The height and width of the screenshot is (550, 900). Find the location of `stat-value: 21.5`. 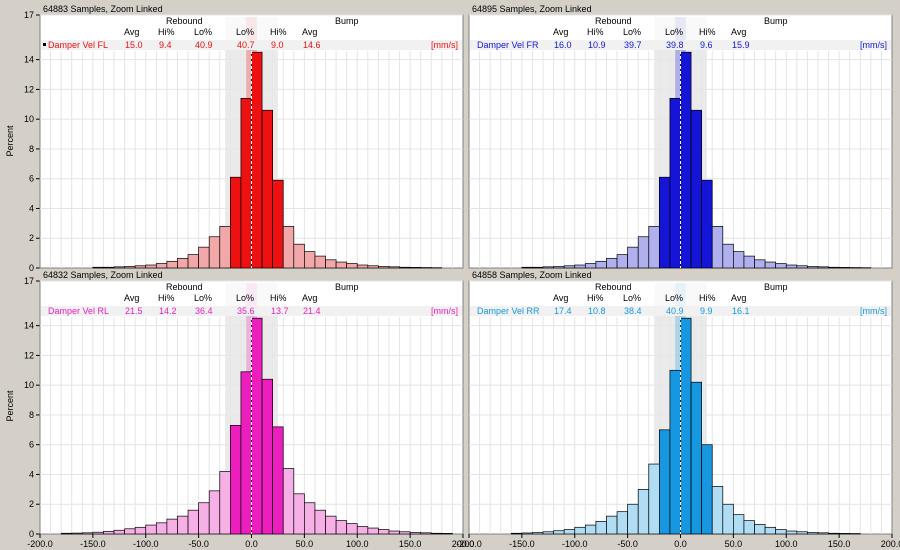

stat-value: 21.5 is located at coordinates (134, 311).